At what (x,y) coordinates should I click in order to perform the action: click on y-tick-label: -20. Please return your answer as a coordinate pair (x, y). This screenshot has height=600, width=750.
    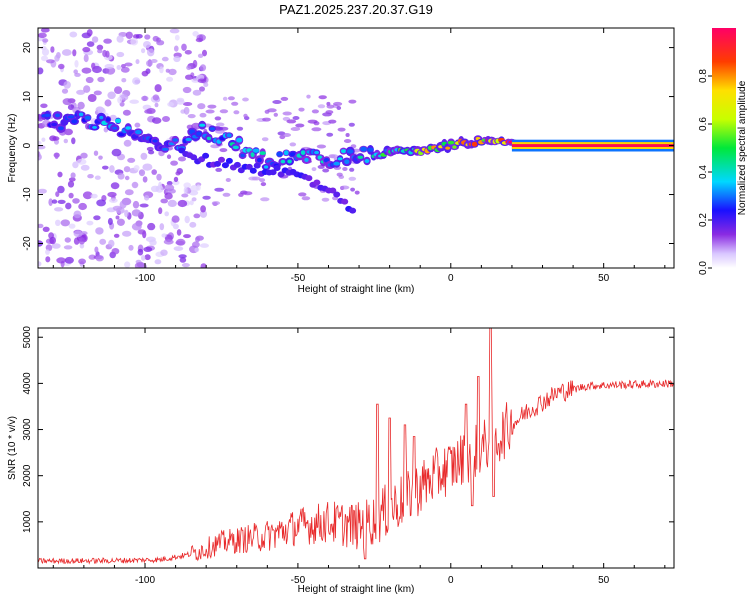
    Looking at the image, I should click on (27, 243).